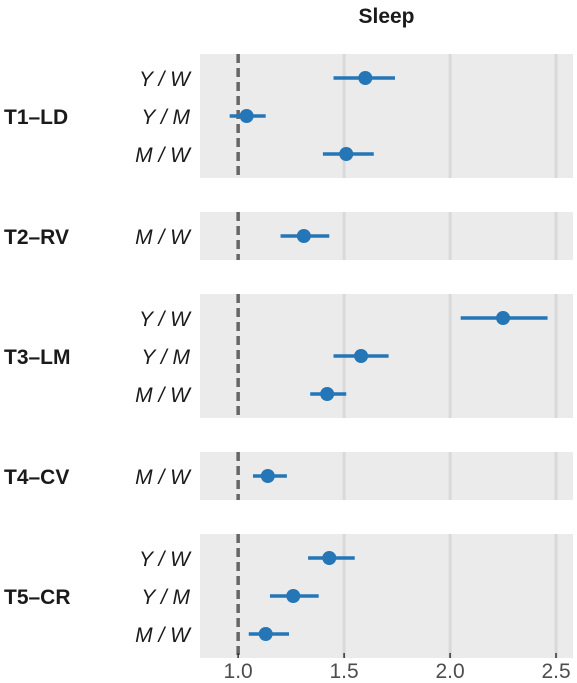 The height and width of the screenshot is (683, 577). What do you see at coordinates (36, 237) in the screenshot?
I see `group-label: T2–RV` at bounding box center [36, 237].